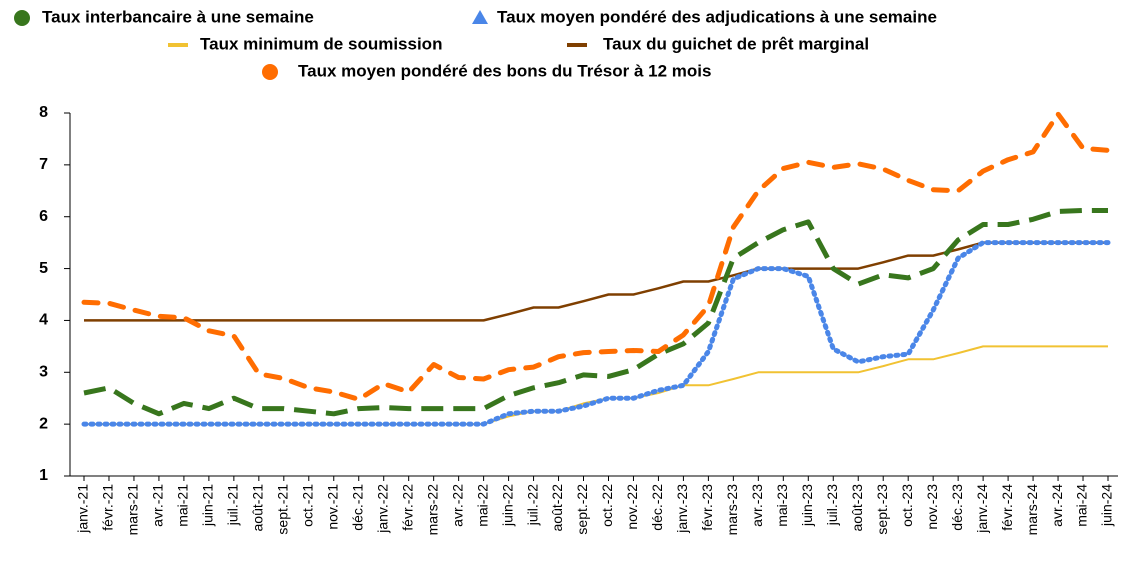  What do you see at coordinates (507, 505) in the screenshot?
I see `x-tick-label: juin-22` at bounding box center [507, 505].